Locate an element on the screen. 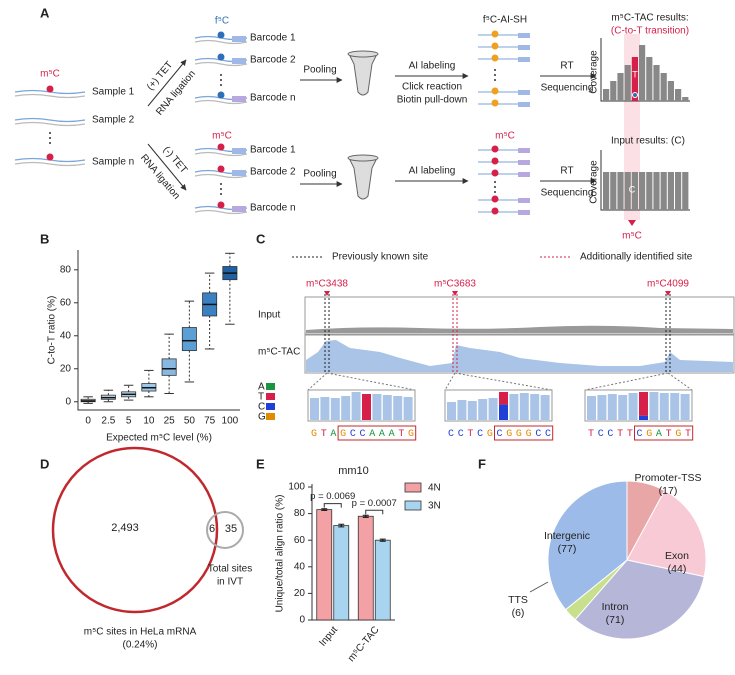 The width and height of the screenshot is (735, 675). step-label: Biotin pull-down is located at coordinates (432, 100).